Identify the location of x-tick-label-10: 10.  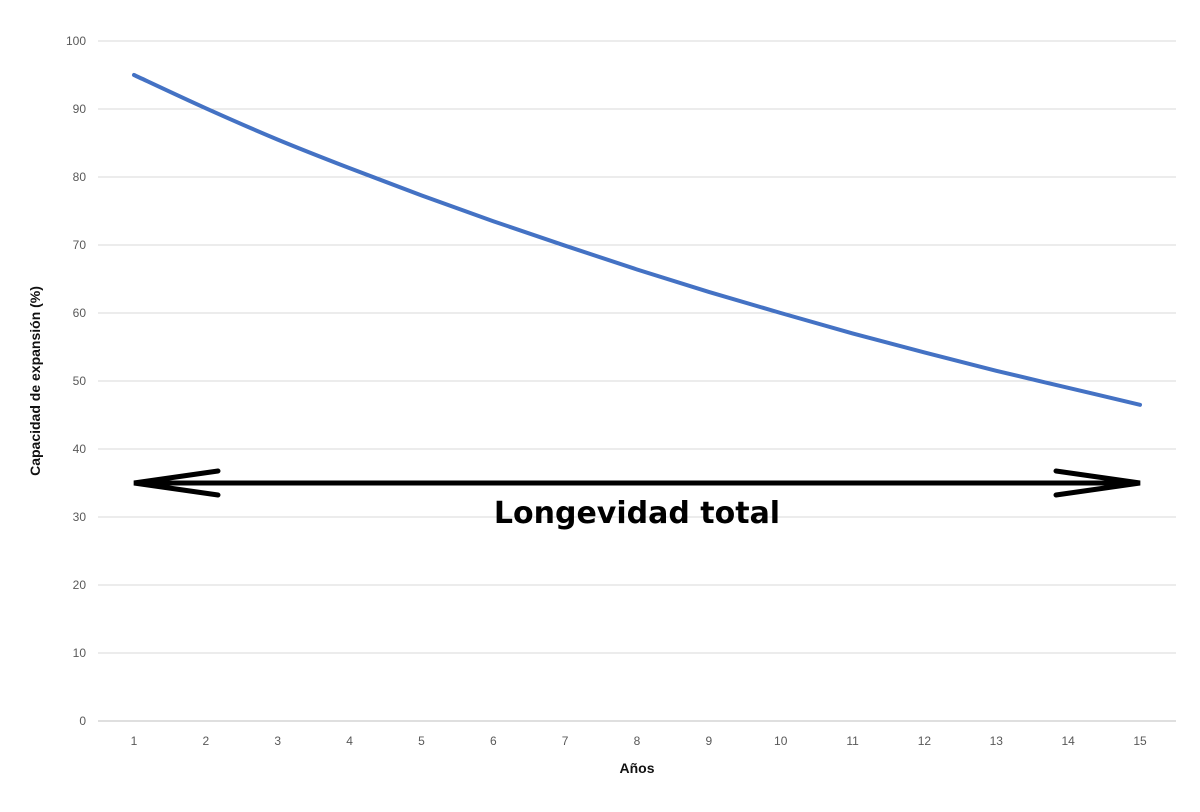
(781, 741).